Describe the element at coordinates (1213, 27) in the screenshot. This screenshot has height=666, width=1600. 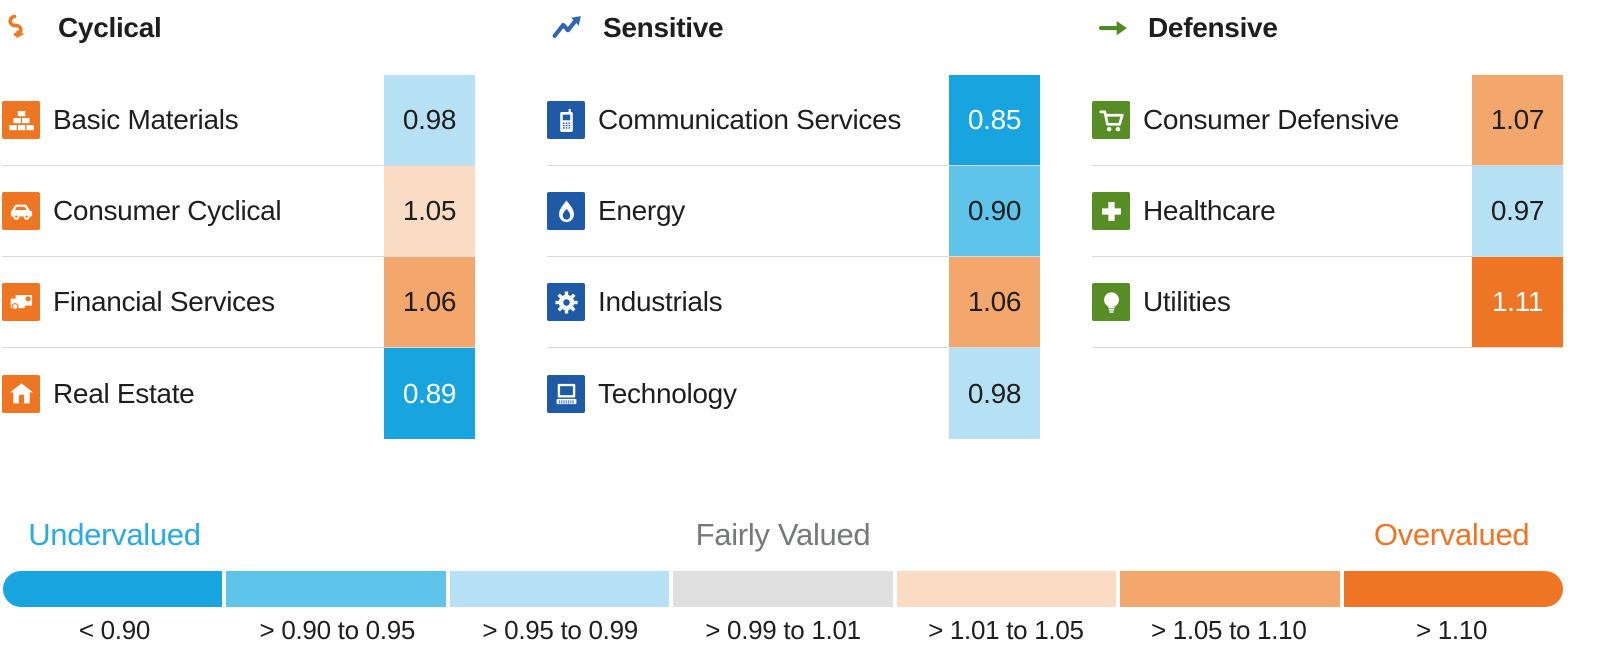
I see `group-title: Defensive` at that location.